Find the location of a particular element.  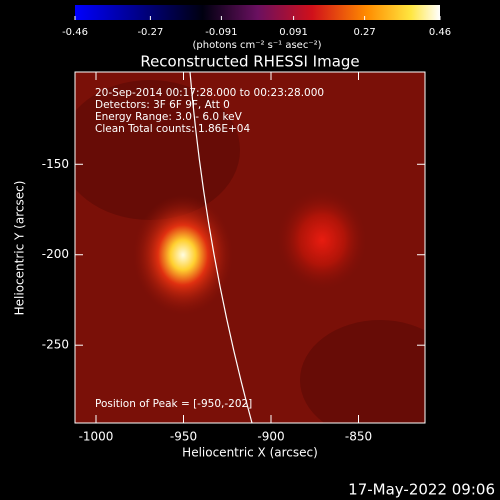

colorbar is located at coordinates (257, 12).